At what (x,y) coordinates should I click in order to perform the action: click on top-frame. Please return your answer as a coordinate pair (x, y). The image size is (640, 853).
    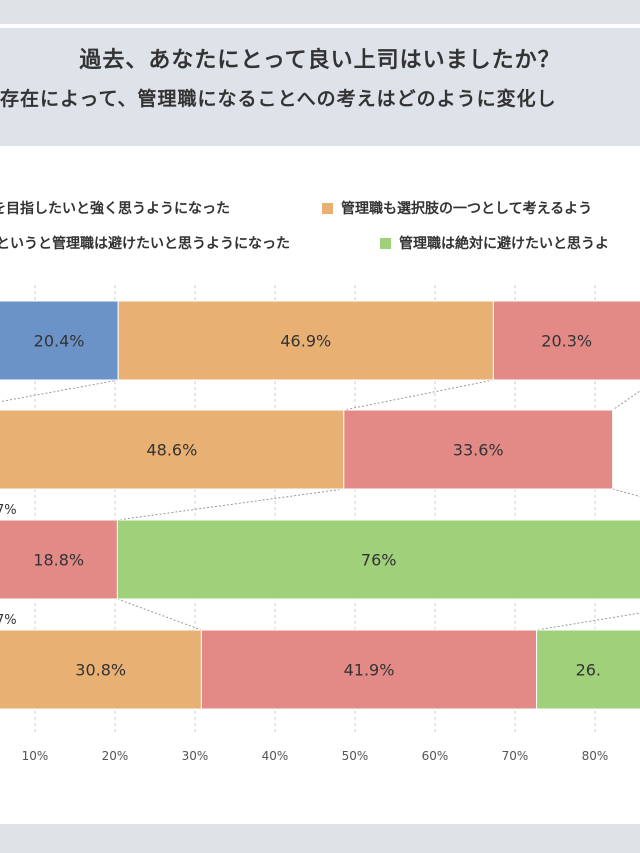
    Looking at the image, I should click on (320, 12).